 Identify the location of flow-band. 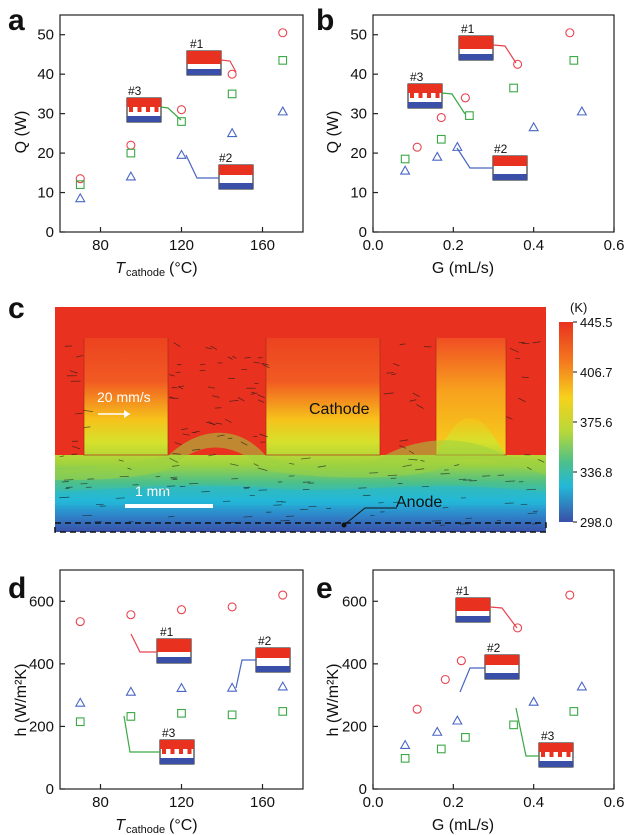
(300, 456).